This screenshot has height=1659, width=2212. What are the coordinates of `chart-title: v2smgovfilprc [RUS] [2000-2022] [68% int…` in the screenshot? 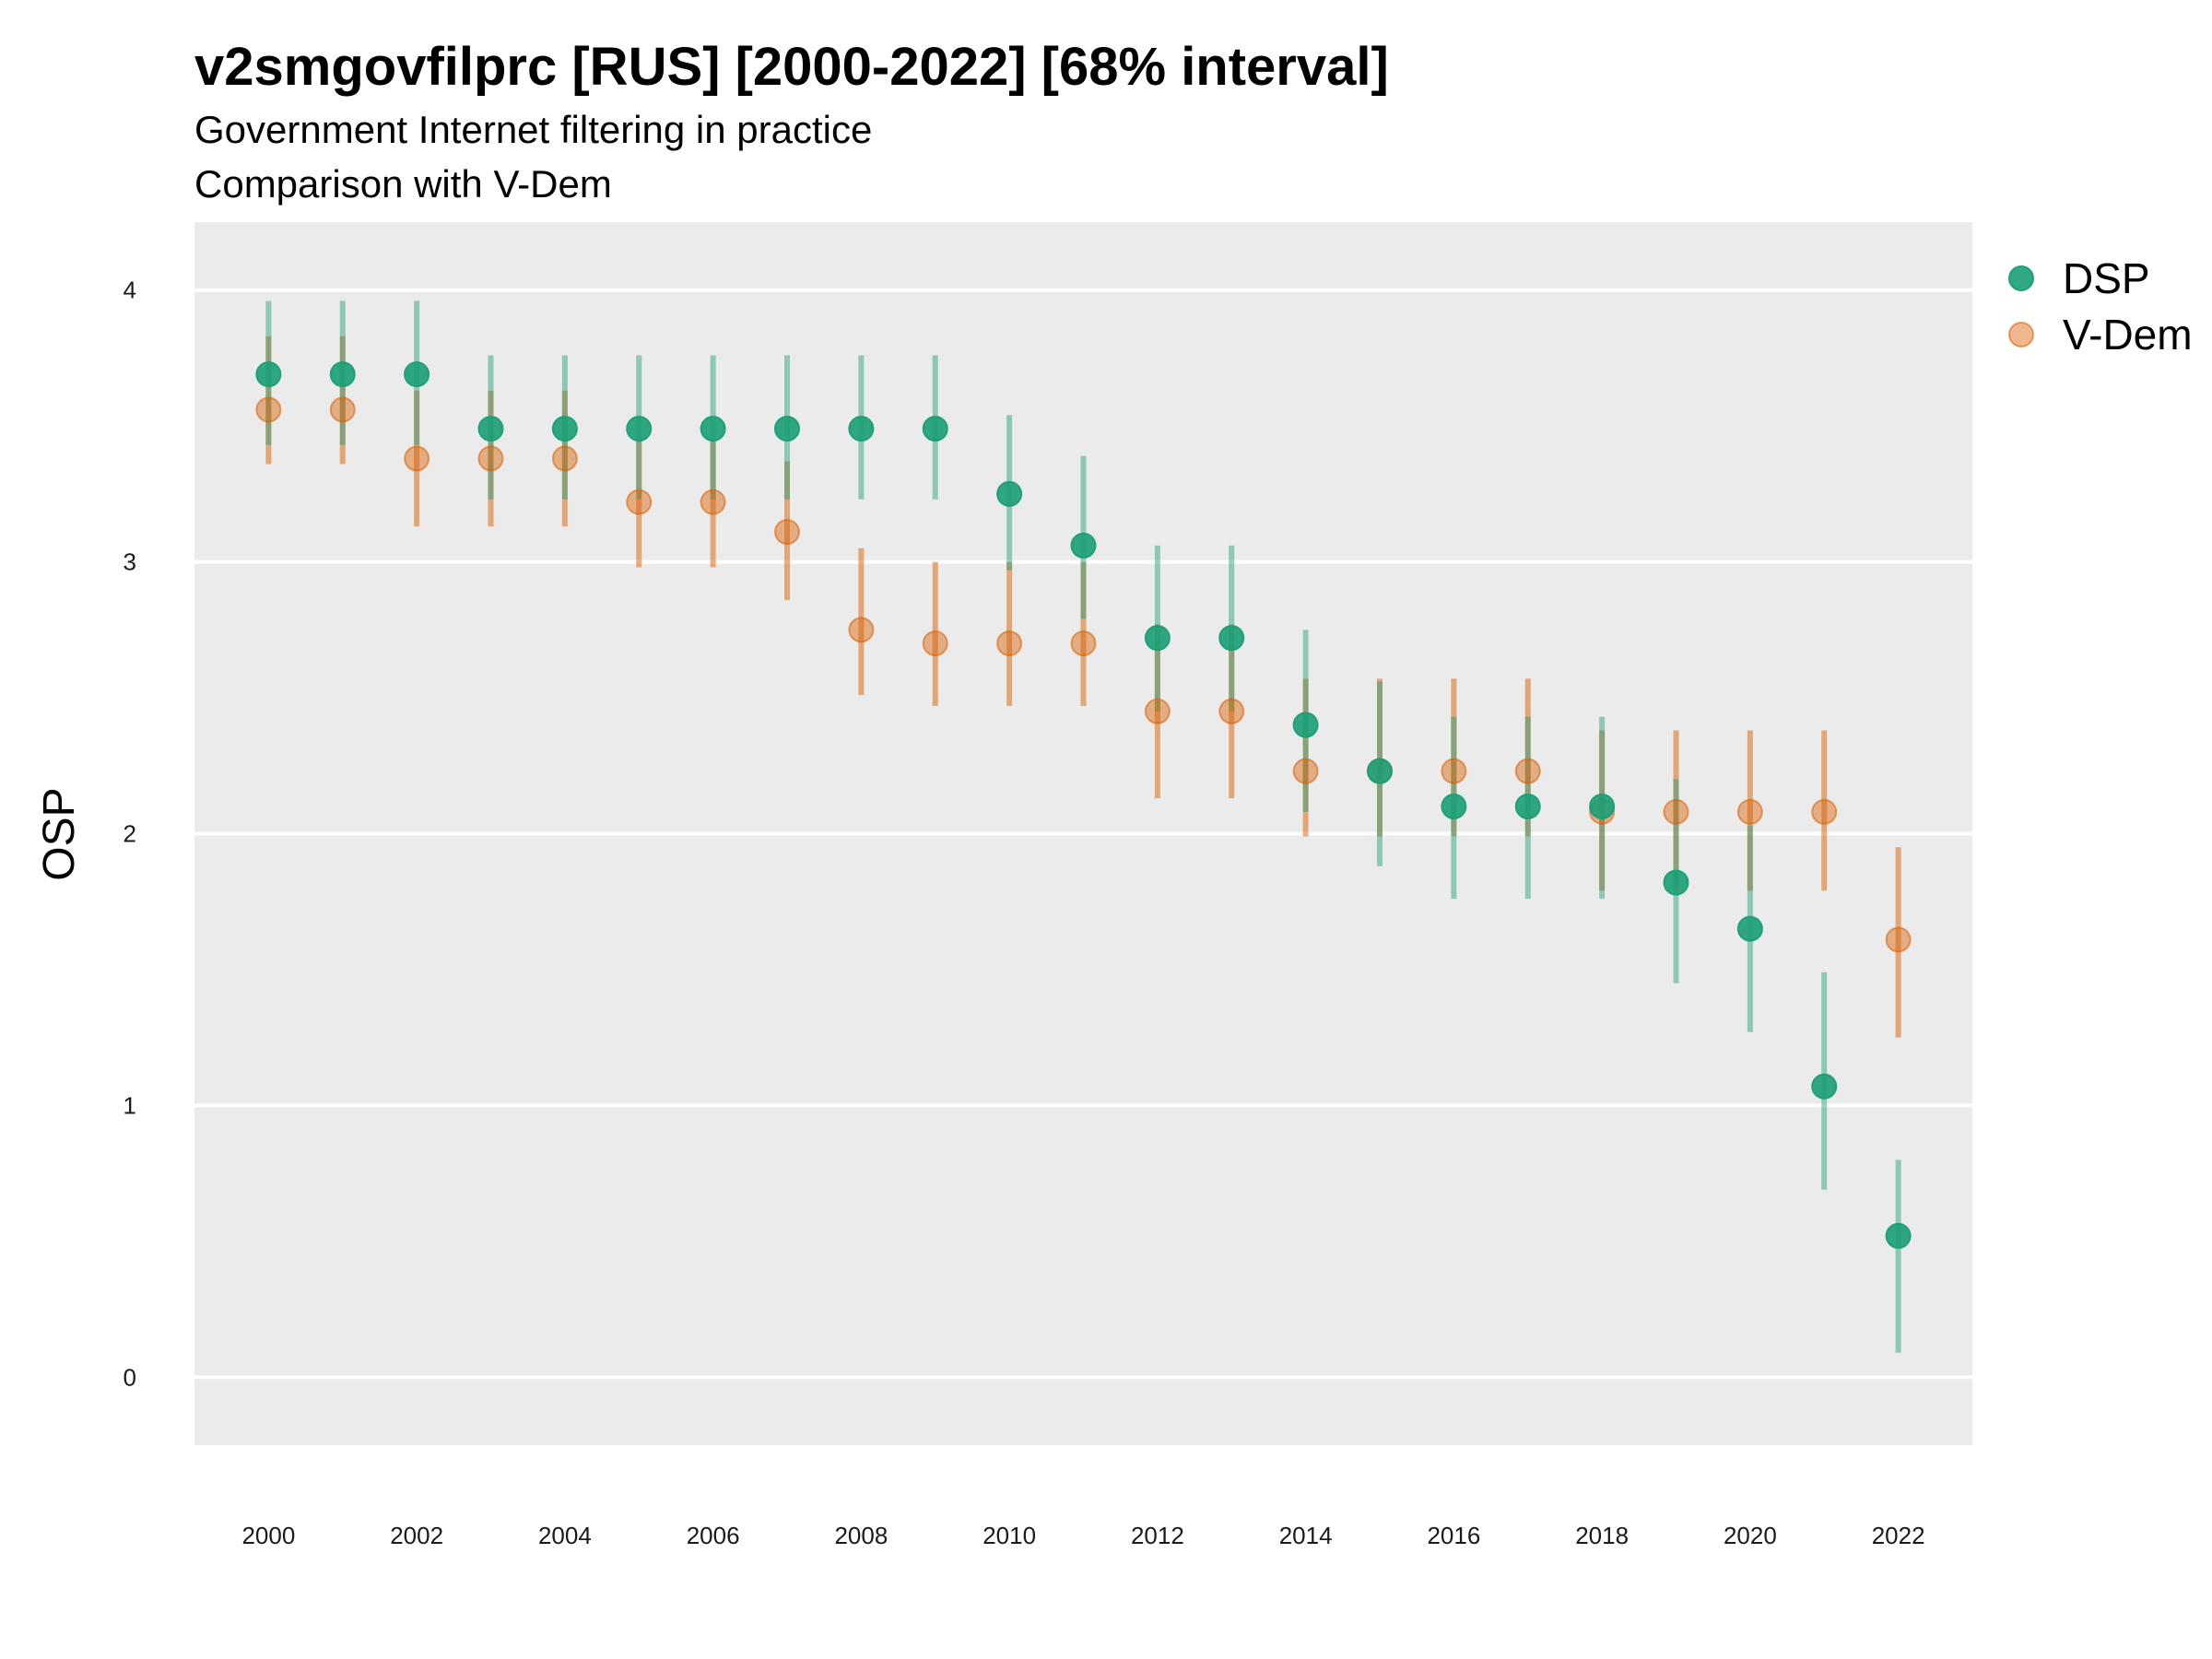 It's located at (791, 67).